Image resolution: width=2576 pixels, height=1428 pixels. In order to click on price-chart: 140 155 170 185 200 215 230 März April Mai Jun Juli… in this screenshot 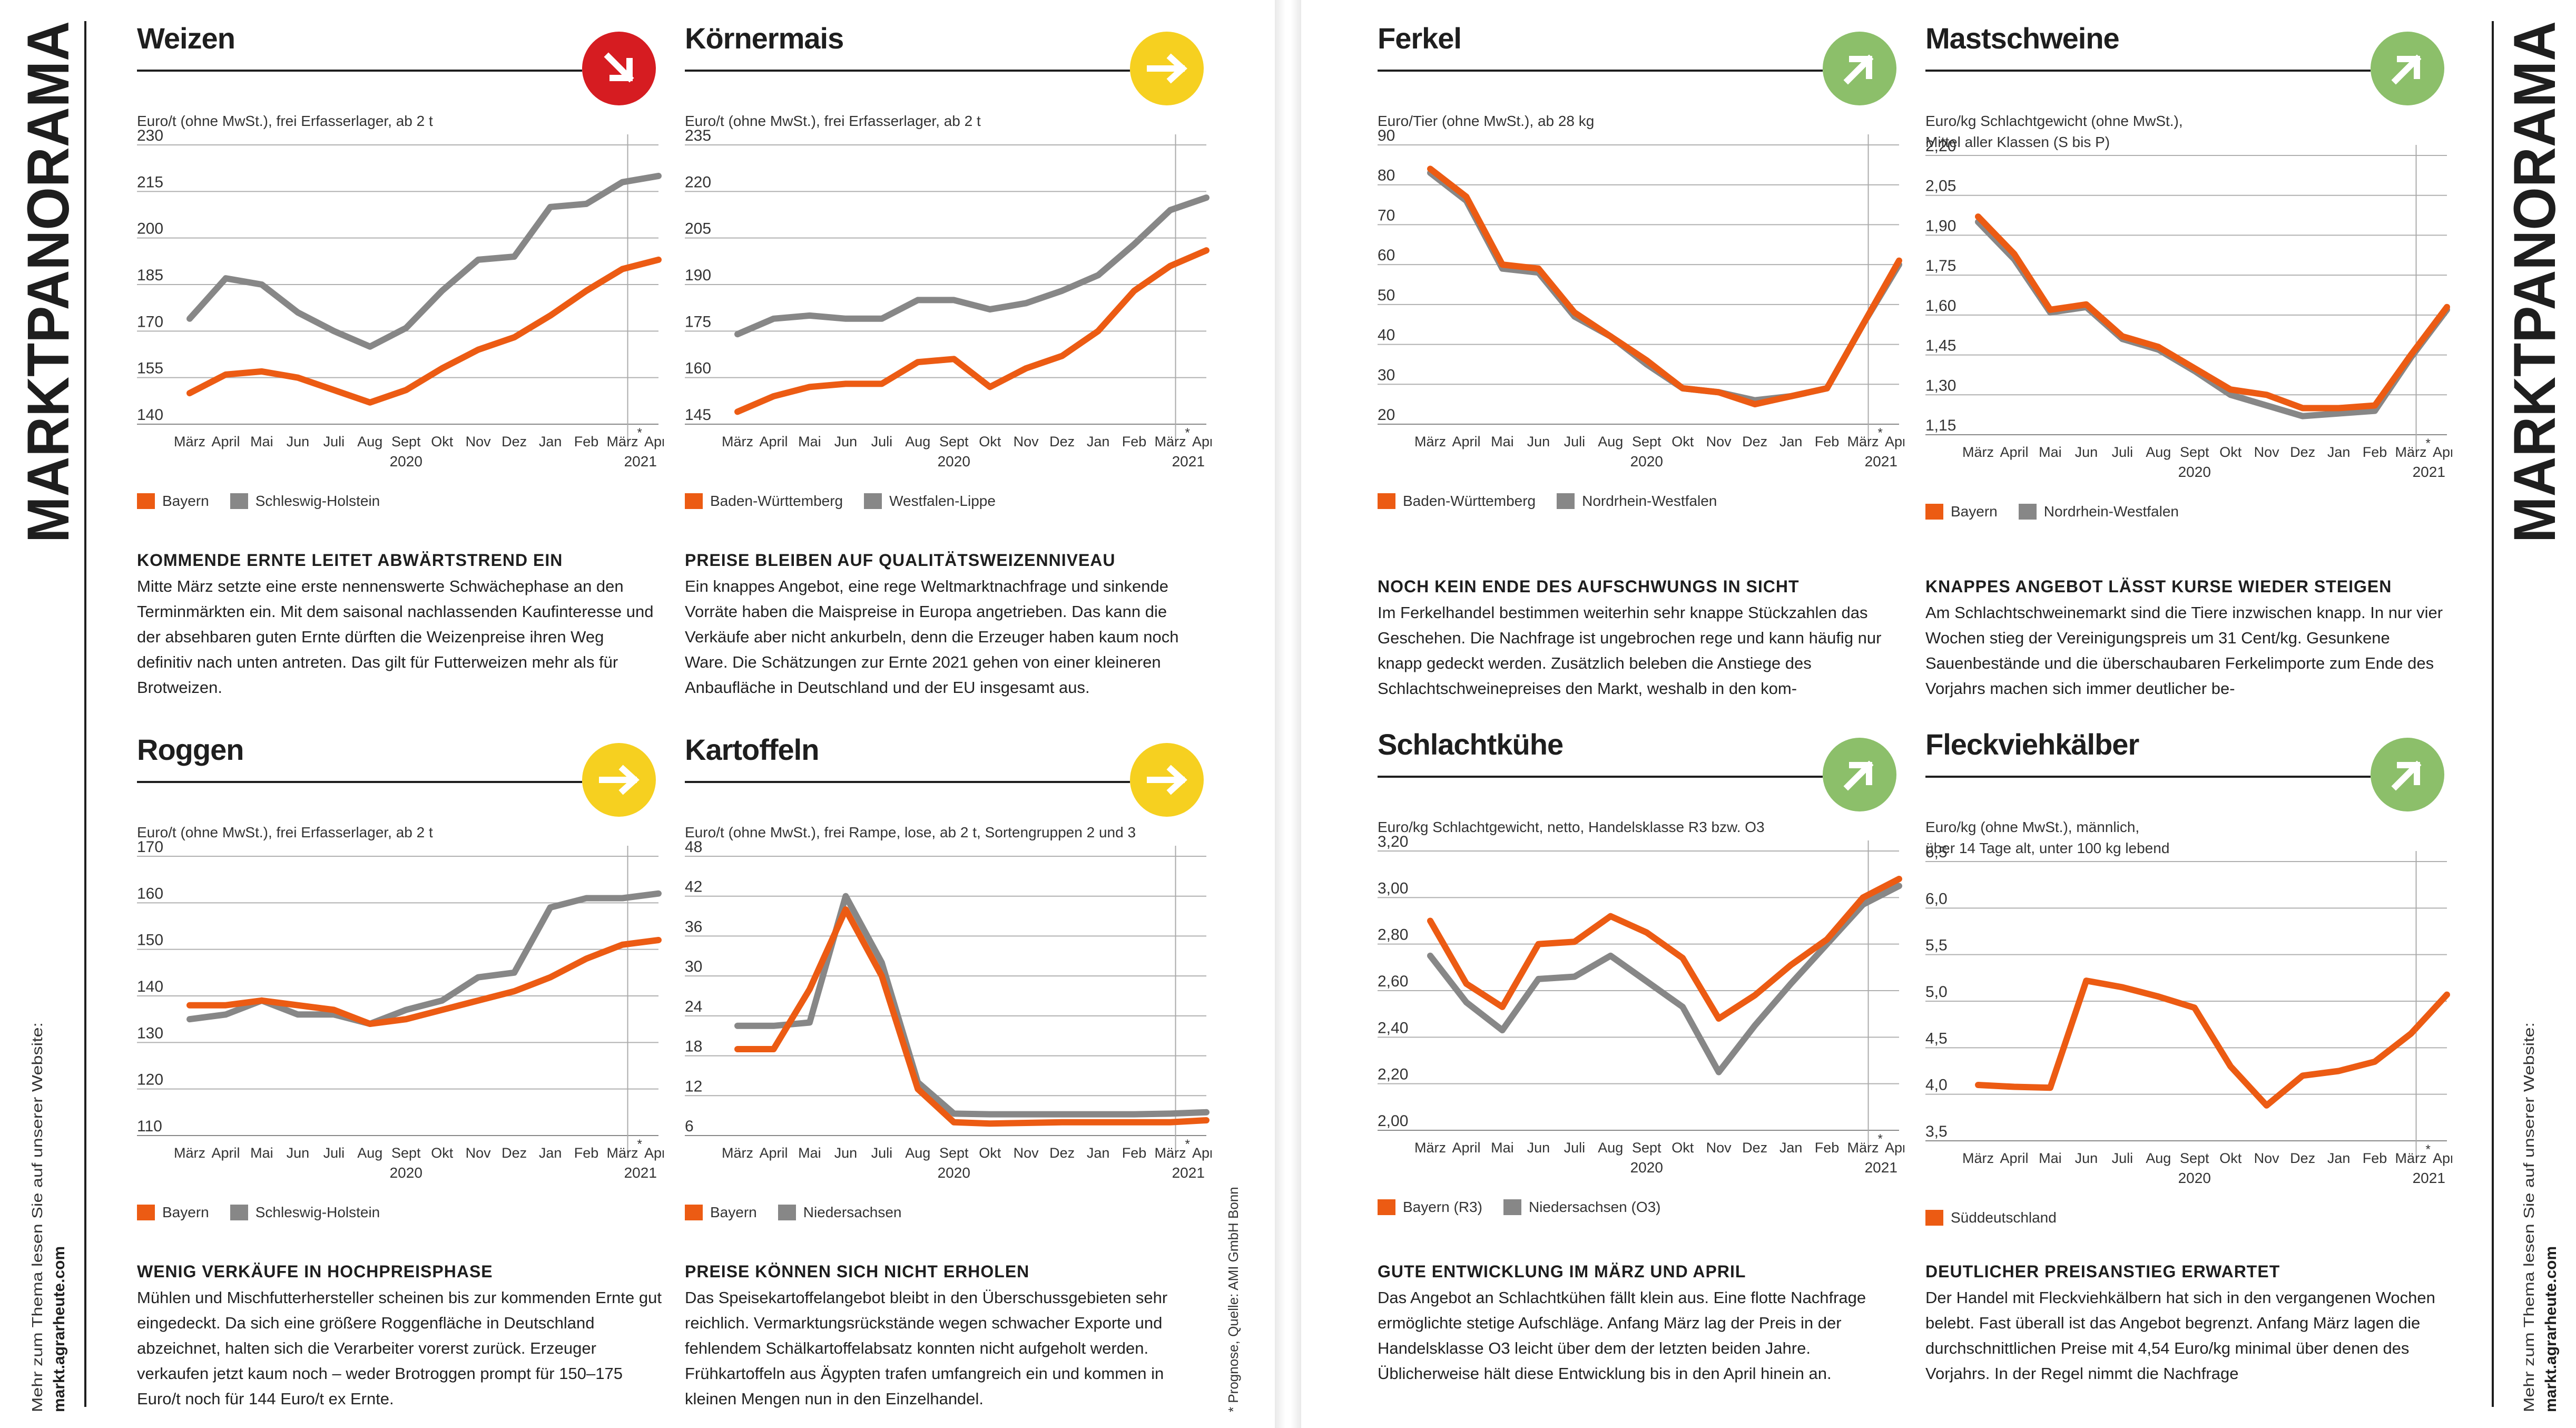, I will do `click(408, 312)`.